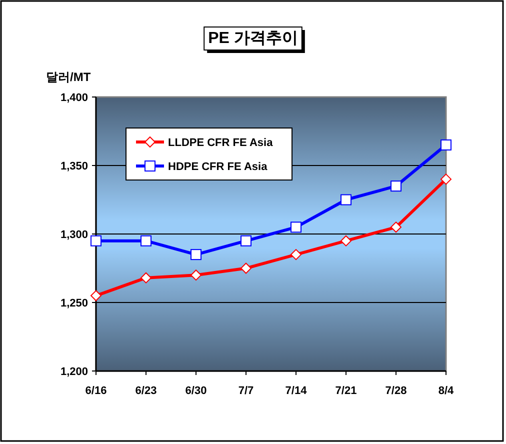  Describe the element at coordinates (69, 77) in the screenshot. I see `y-axis-title: 달러/MT` at that location.